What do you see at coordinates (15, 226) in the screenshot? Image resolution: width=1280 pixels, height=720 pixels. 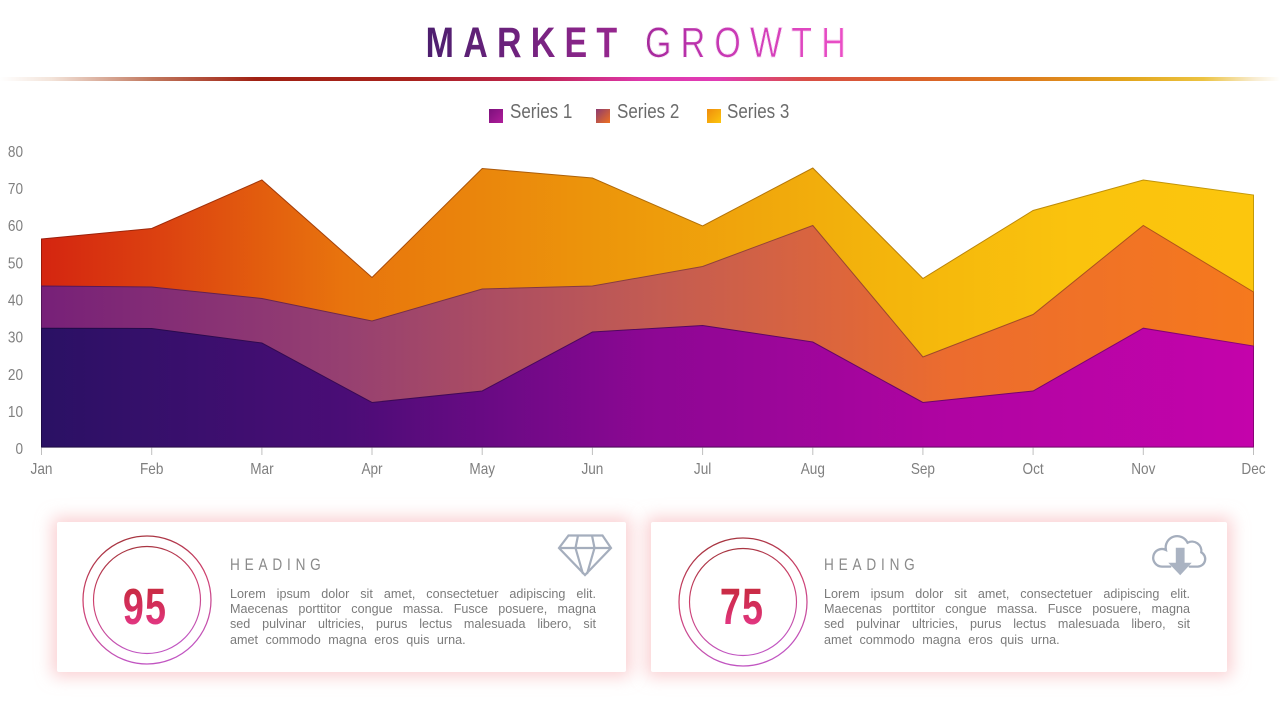 I see `svg-text: 60` at bounding box center [15, 226].